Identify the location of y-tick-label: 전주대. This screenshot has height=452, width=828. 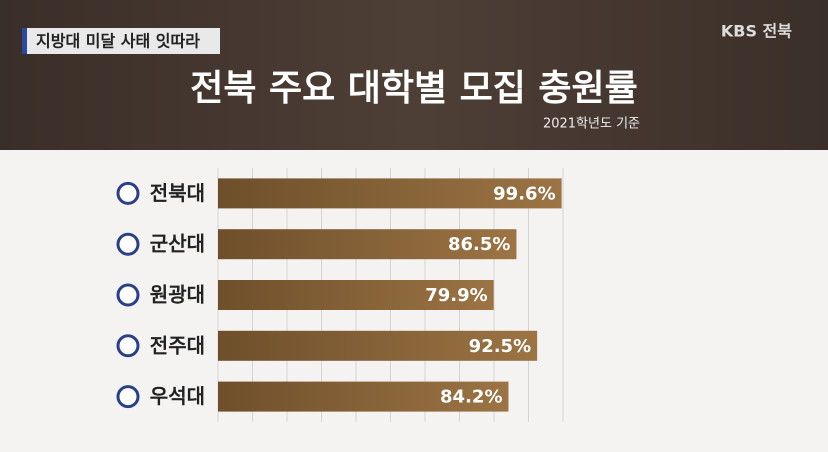
(177, 345).